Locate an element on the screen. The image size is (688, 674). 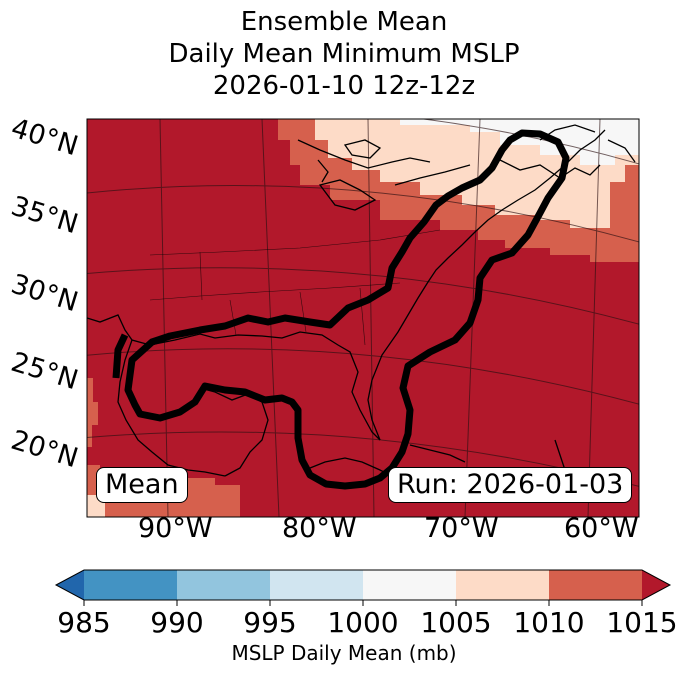
colorbar-tick-1000: 1000 is located at coordinates (363, 622).